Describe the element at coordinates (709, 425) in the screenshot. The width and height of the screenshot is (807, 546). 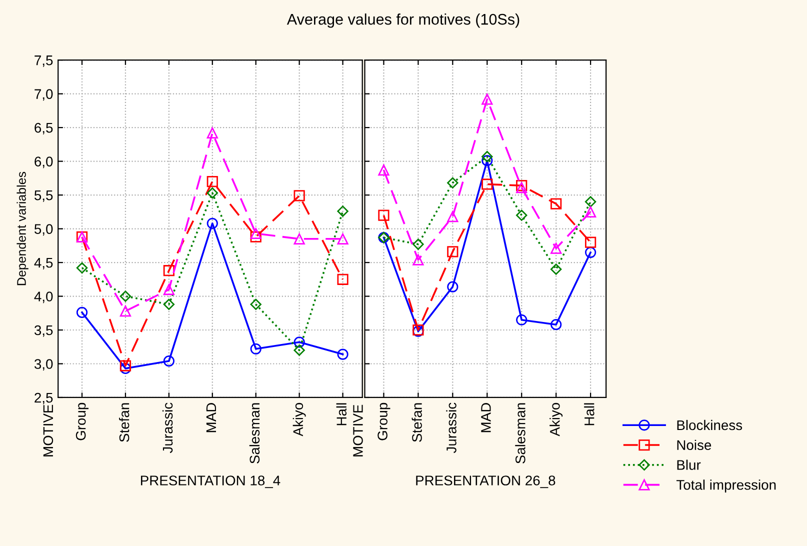
I see `legend-label: Blockiness` at that location.